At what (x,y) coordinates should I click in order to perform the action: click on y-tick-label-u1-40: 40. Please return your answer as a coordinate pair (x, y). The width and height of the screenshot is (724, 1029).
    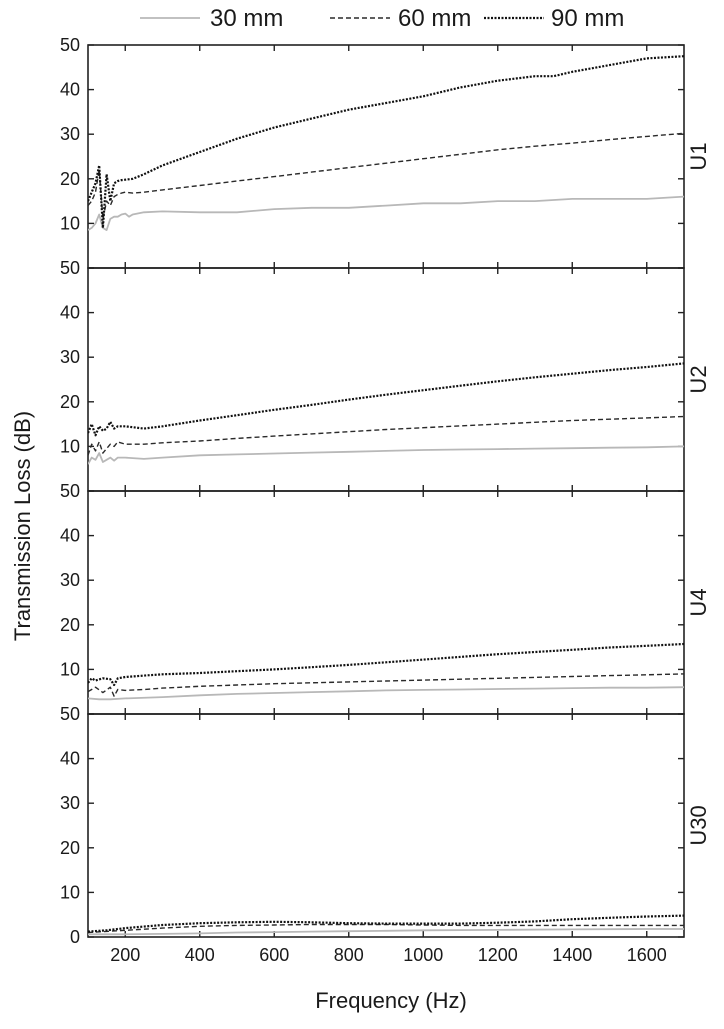
    Looking at the image, I should click on (70, 90).